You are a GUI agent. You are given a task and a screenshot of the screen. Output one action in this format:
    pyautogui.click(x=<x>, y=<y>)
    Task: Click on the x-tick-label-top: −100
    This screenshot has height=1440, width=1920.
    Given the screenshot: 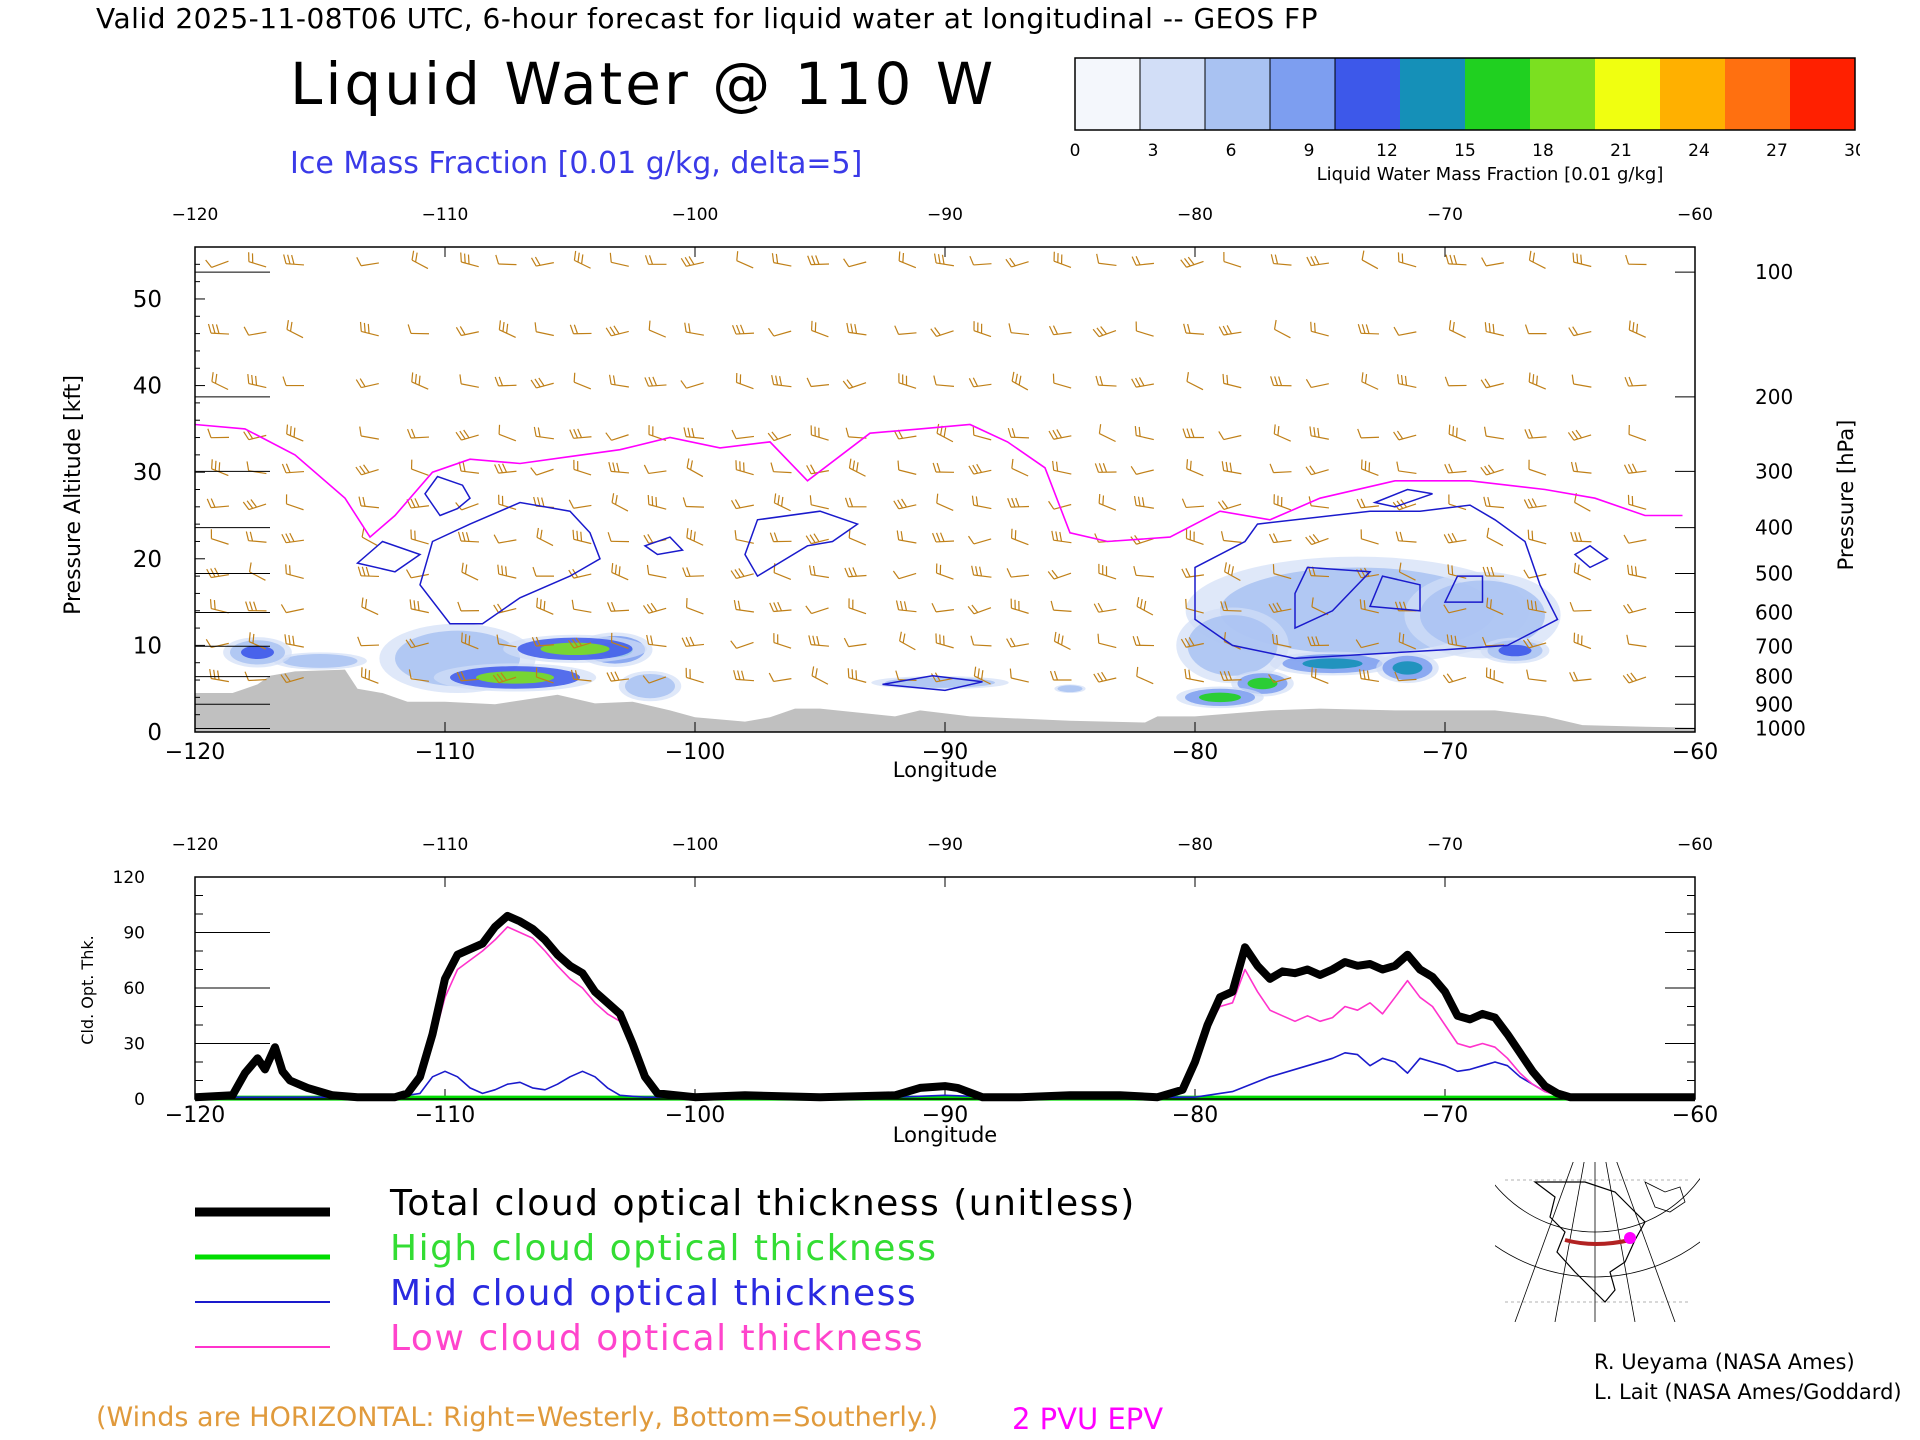 What is the action you would take?
    pyautogui.click(x=695, y=845)
    